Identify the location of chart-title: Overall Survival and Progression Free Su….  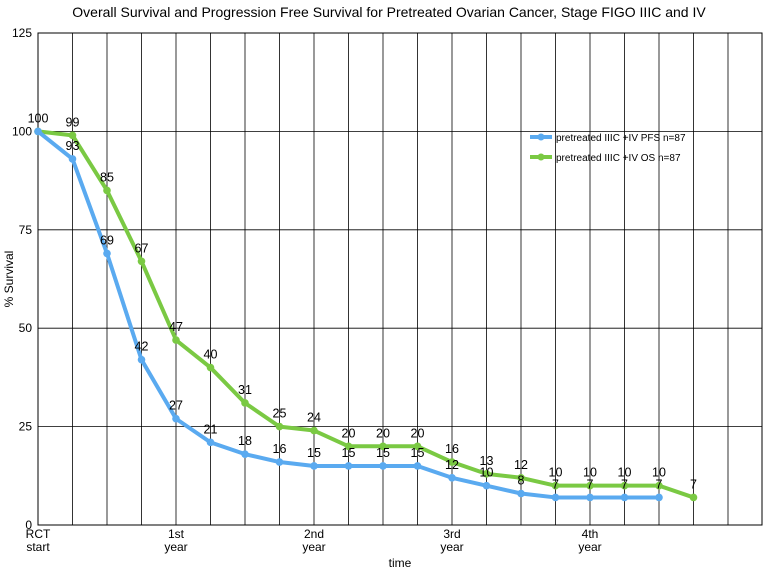
(389, 12).